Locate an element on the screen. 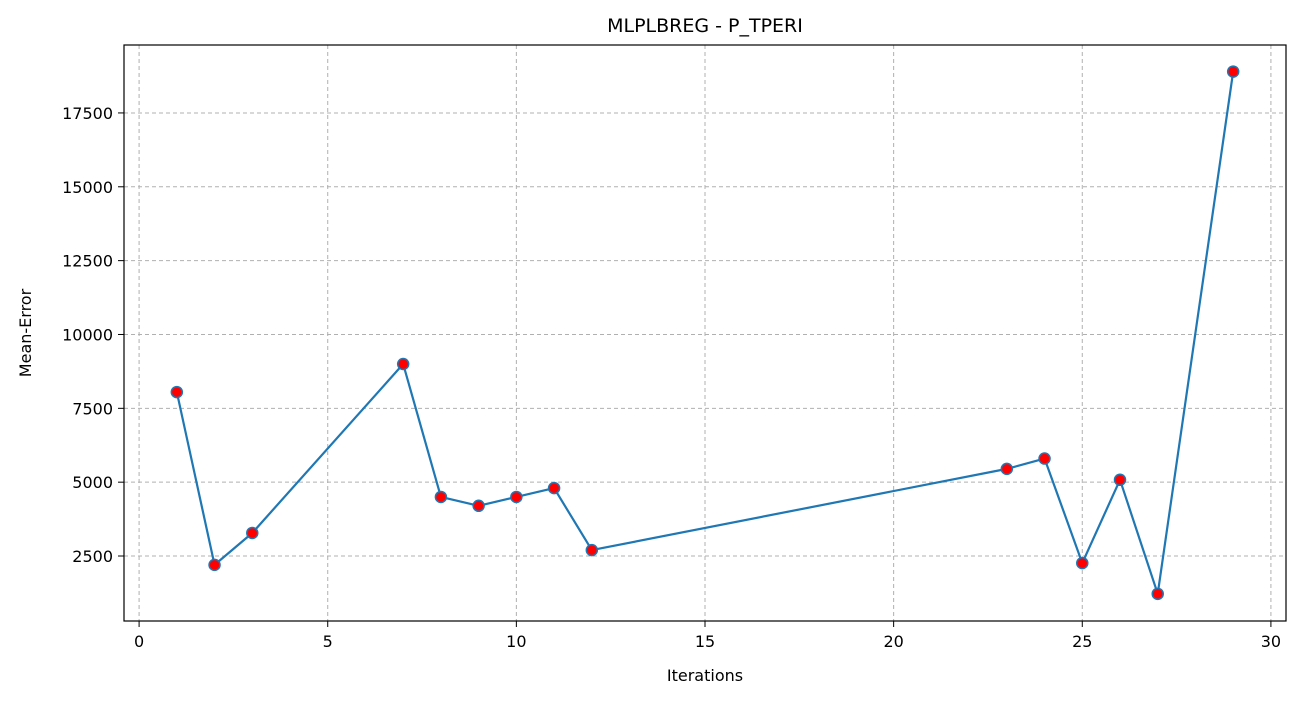 The height and width of the screenshot is (704, 1301). y-axis: 2500 5000 7500 10000 12500 15000 17500 is located at coordinates (93, 335).